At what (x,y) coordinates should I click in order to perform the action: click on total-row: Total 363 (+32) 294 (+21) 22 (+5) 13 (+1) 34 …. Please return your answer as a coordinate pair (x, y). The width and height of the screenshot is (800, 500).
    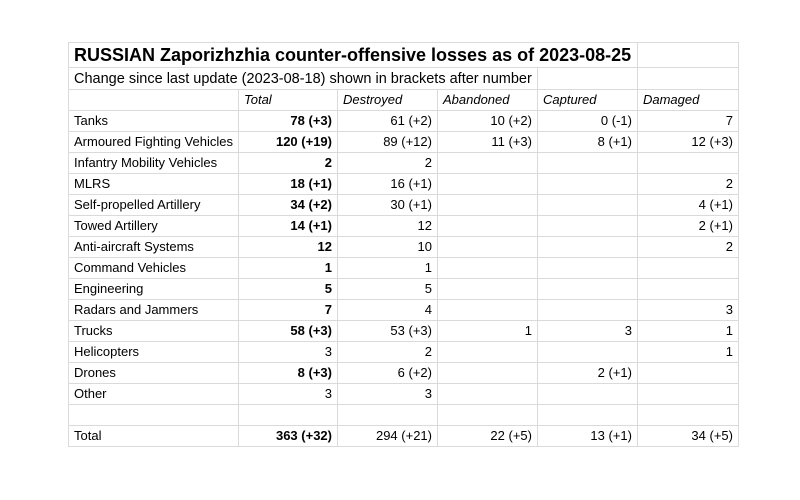
    Looking at the image, I should click on (403, 436).